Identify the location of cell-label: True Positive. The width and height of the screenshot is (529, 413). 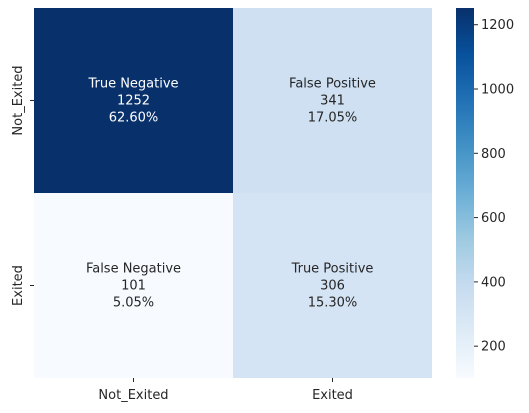
(332, 269).